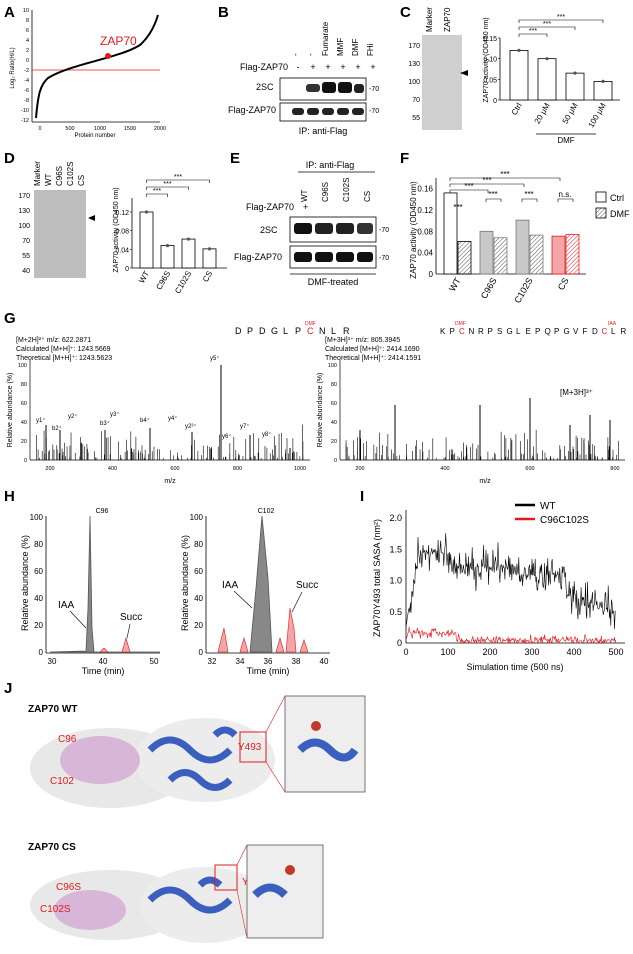 This screenshot has width=633, height=954. Describe the element at coordinates (37, 173) in the screenshot. I see `gel-label: Marker` at that location.